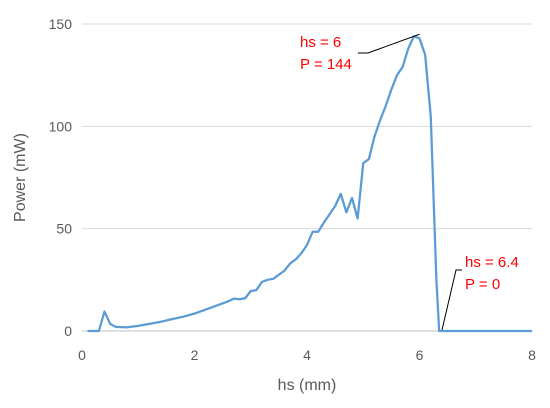 This screenshot has height=408, width=550. I want to click on annotation-callout: hs = 6.4 P = 0, so click(480, 292).